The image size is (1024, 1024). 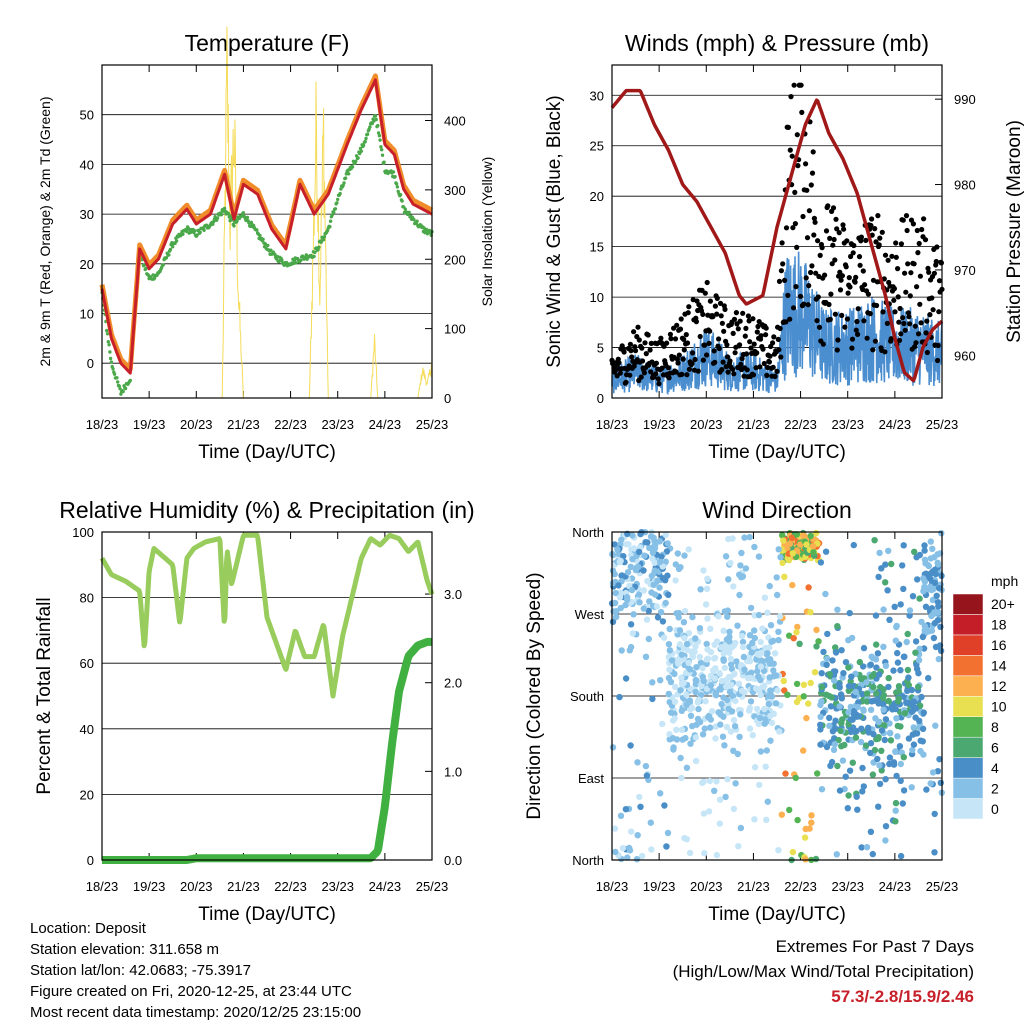 What do you see at coordinates (487, 232) in the screenshot?
I see `y2-axis-label: Solar Insolation (Yellow)` at bounding box center [487, 232].